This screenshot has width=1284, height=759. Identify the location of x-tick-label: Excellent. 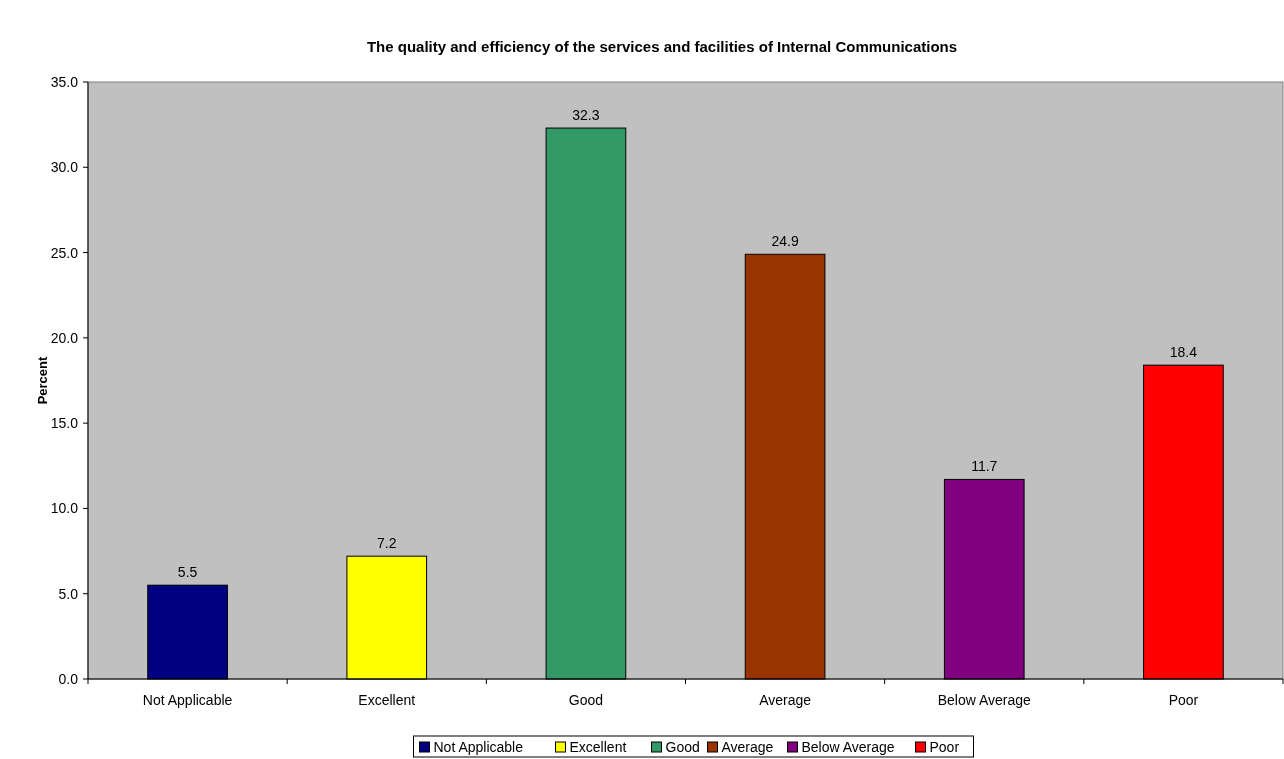
(387, 700).